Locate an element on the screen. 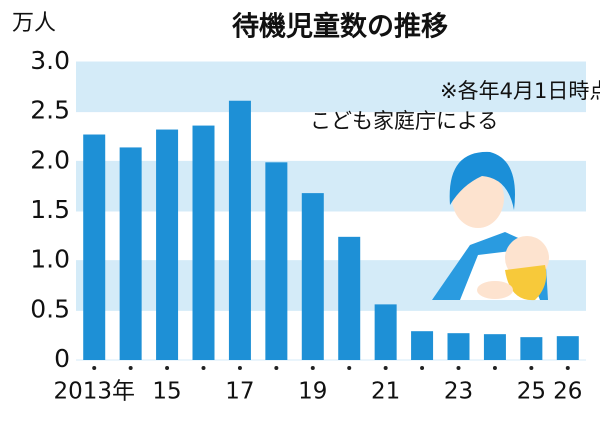  chart-title: 待機児童数の推移 is located at coordinates (340, 27).